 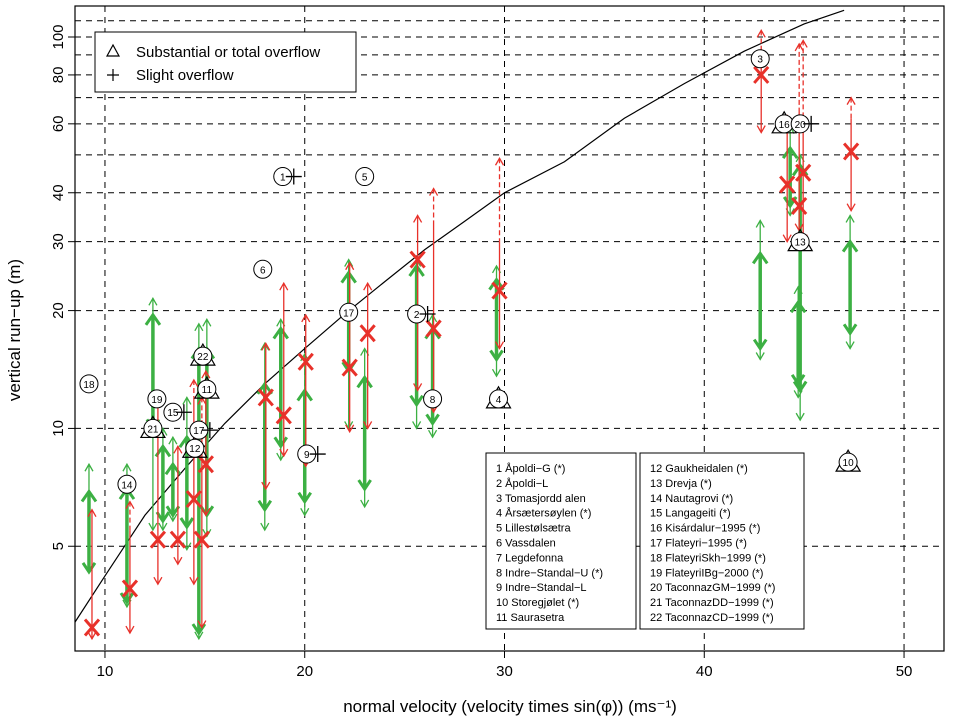 I want to click on site-id: 16, so click(x=785, y=125).